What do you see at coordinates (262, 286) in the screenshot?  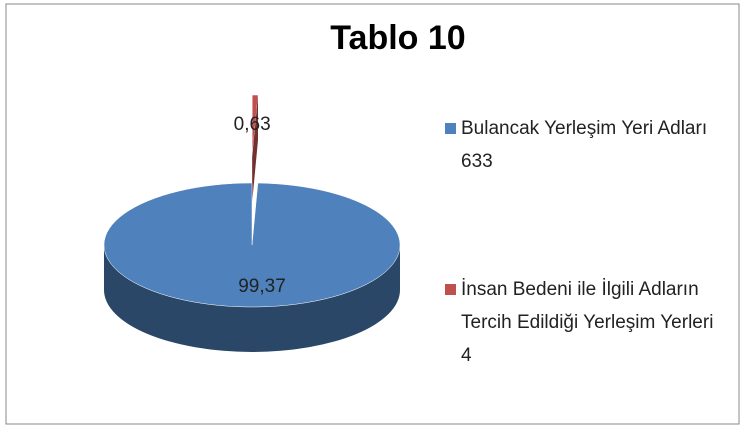 I see `data-label: 99,37` at bounding box center [262, 286].